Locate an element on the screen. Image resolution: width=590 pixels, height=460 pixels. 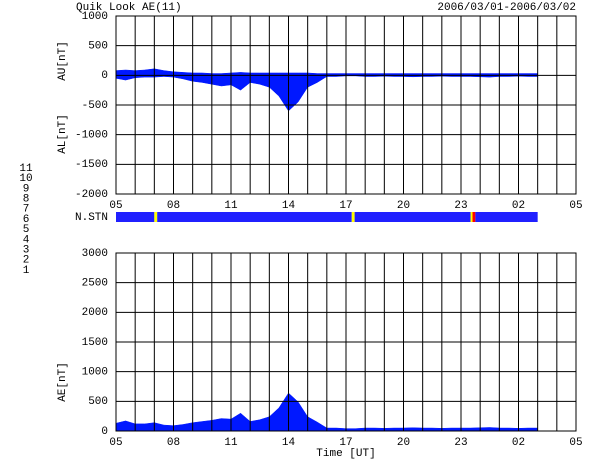
x-axis-label: Time [UT] is located at coordinates (345, 454).